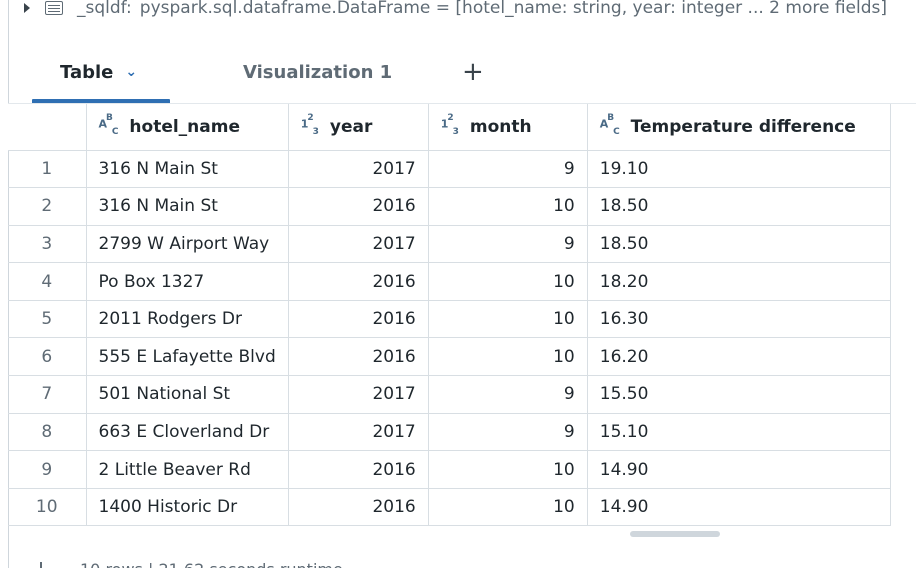 The image size is (916, 568). What do you see at coordinates (47, 319) in the screenshot?
I see `row-index: 5` at bounding box center [47, 319].